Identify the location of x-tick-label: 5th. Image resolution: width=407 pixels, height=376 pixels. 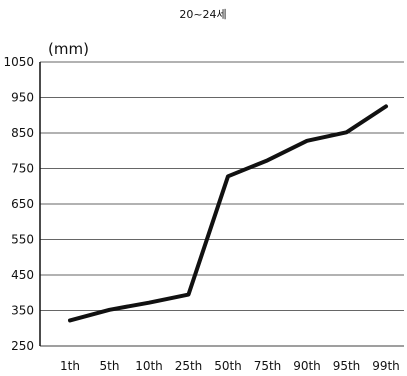
(110, 366).